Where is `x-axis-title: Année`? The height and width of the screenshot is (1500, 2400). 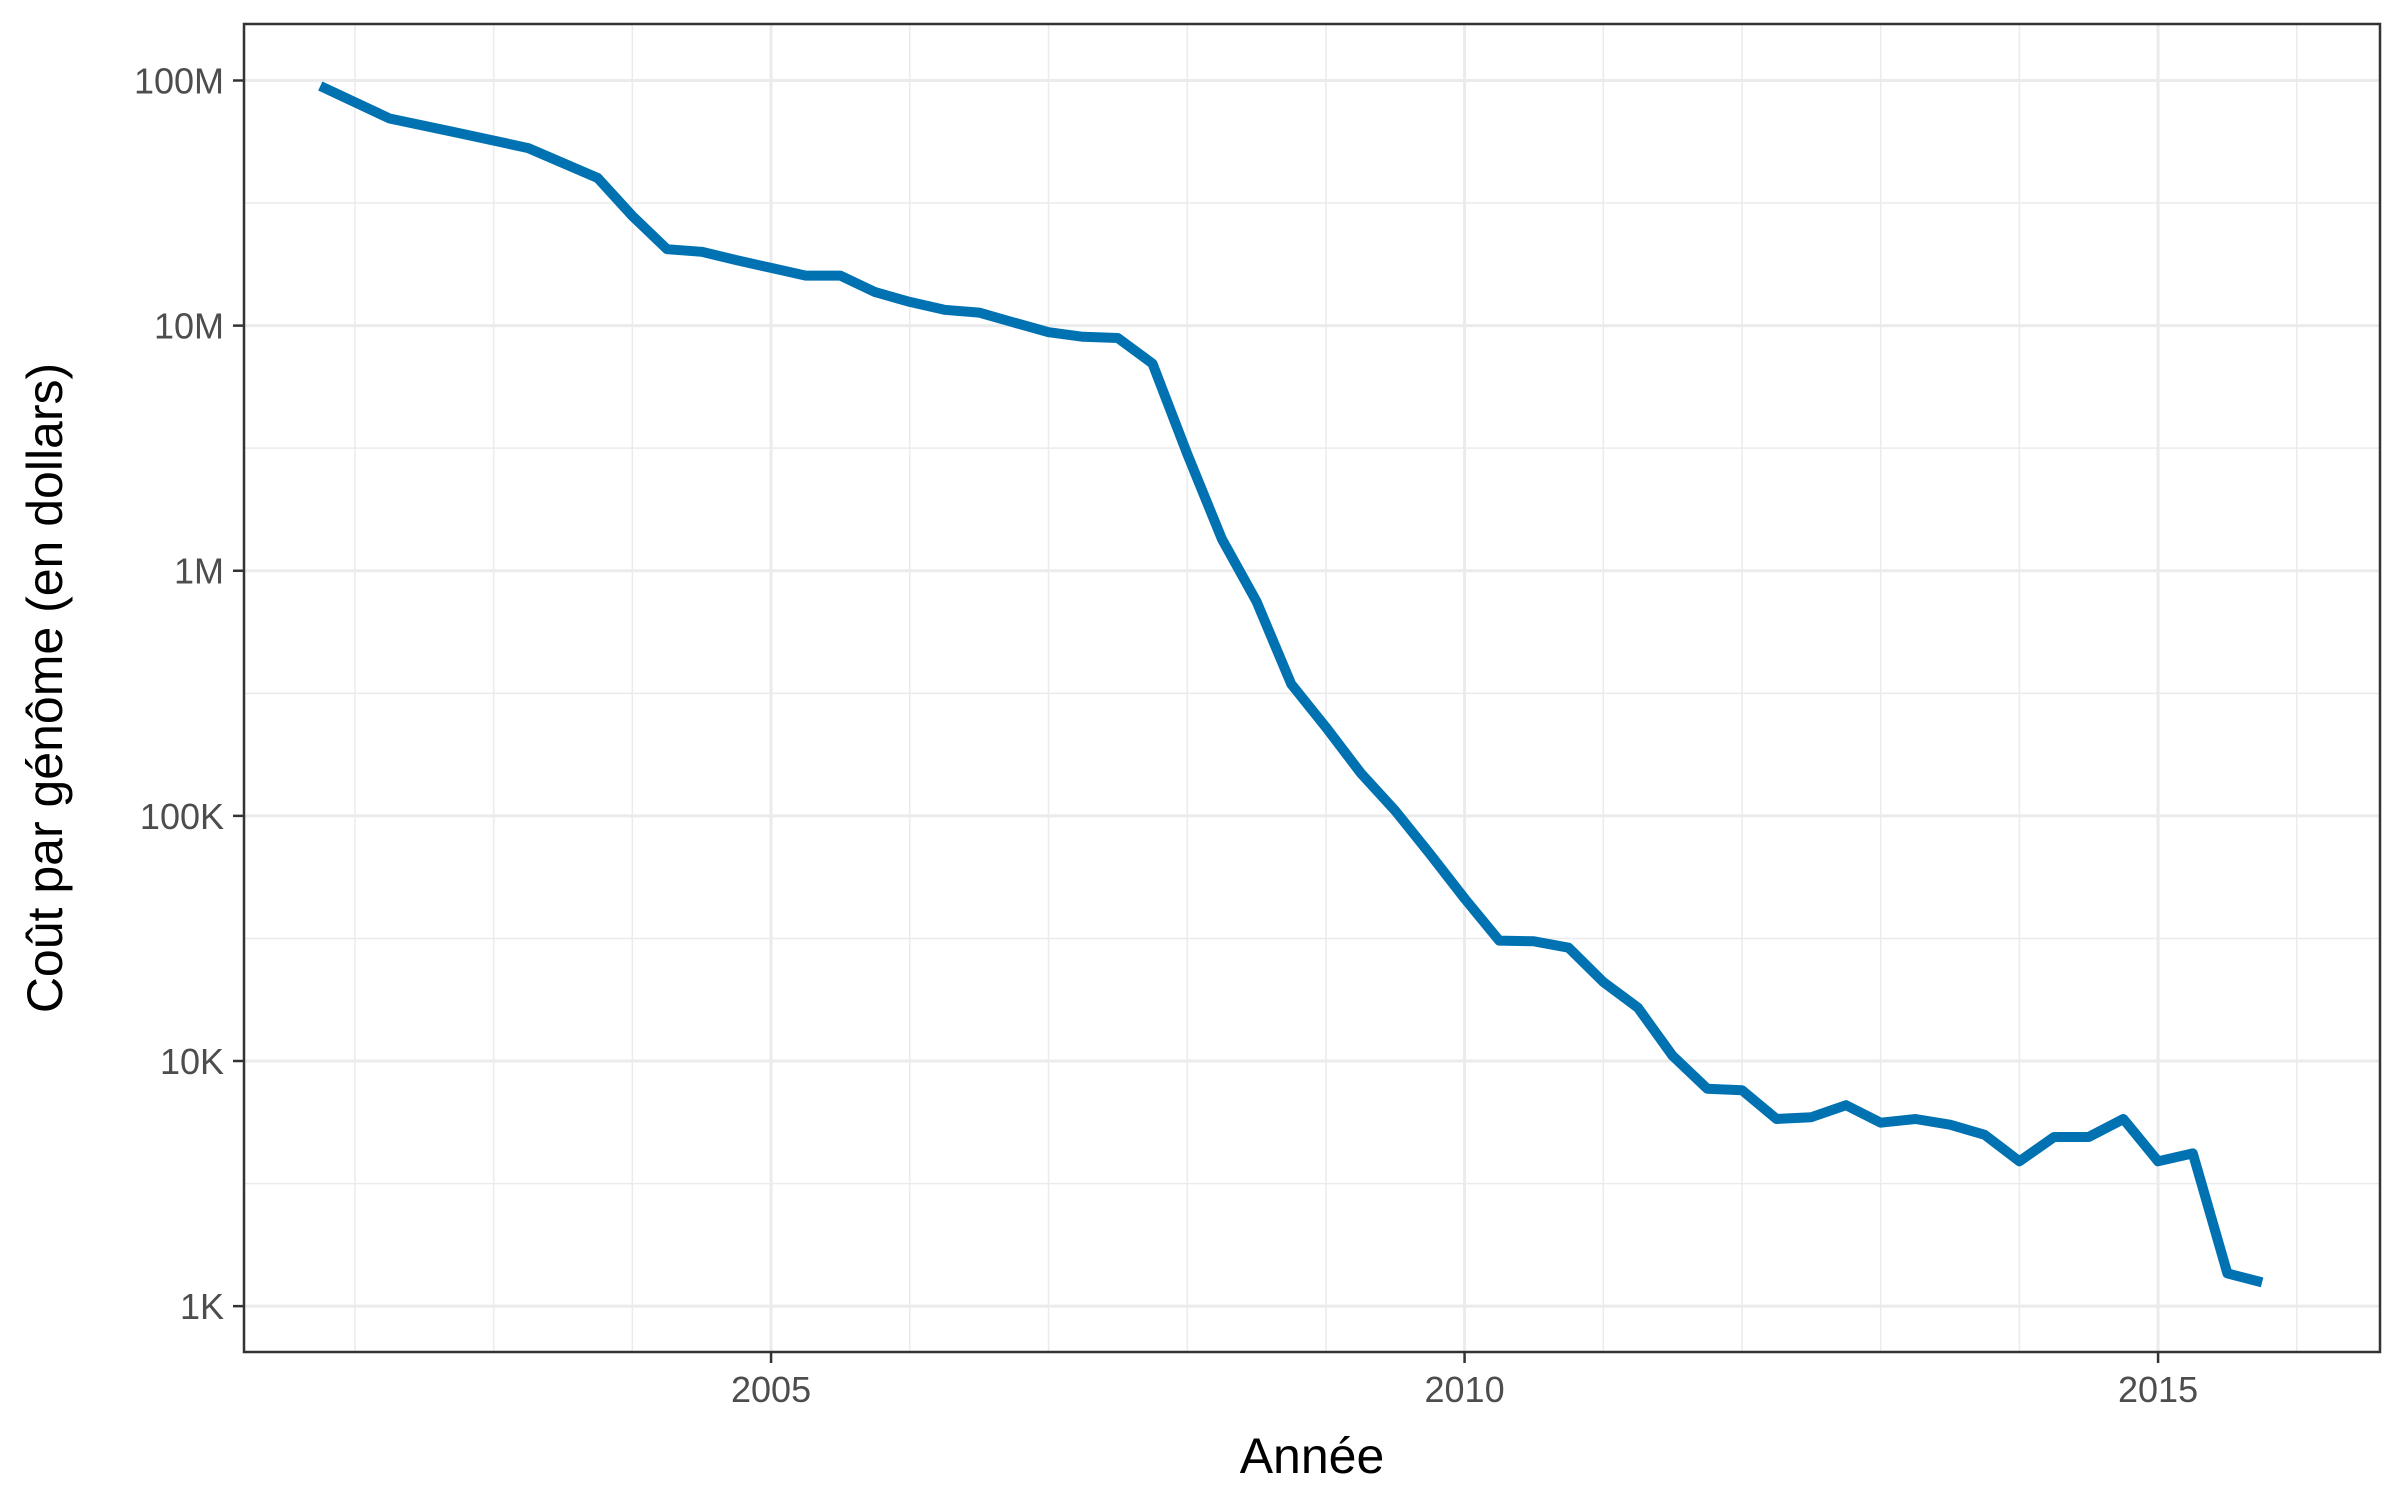
x-axis-title: Année is located at coordinates (1312, 1456).